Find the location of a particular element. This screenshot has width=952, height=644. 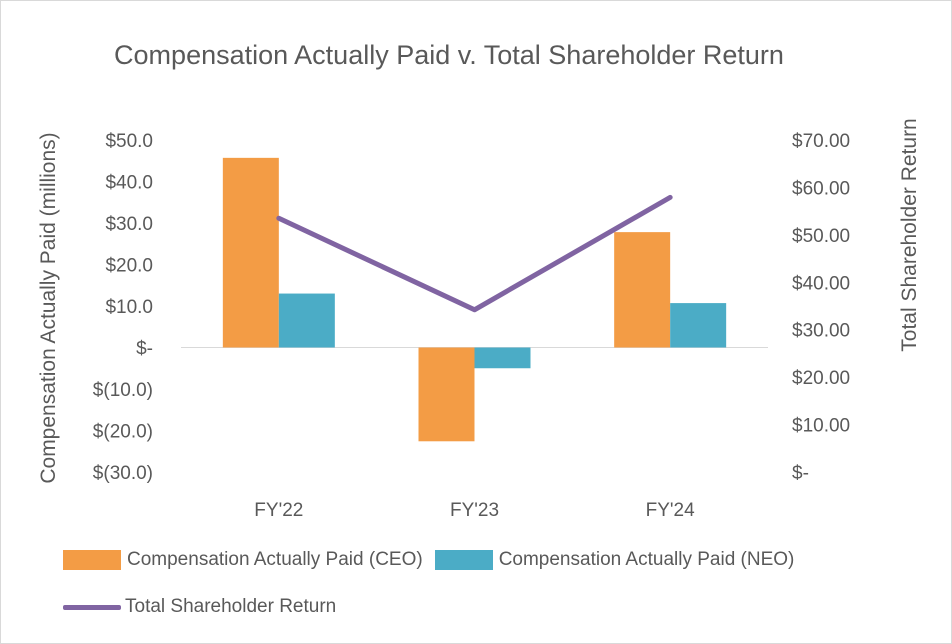

legend-item-neo: Compensation Actually Paid (NEO) is located at coordinates (614, 560).